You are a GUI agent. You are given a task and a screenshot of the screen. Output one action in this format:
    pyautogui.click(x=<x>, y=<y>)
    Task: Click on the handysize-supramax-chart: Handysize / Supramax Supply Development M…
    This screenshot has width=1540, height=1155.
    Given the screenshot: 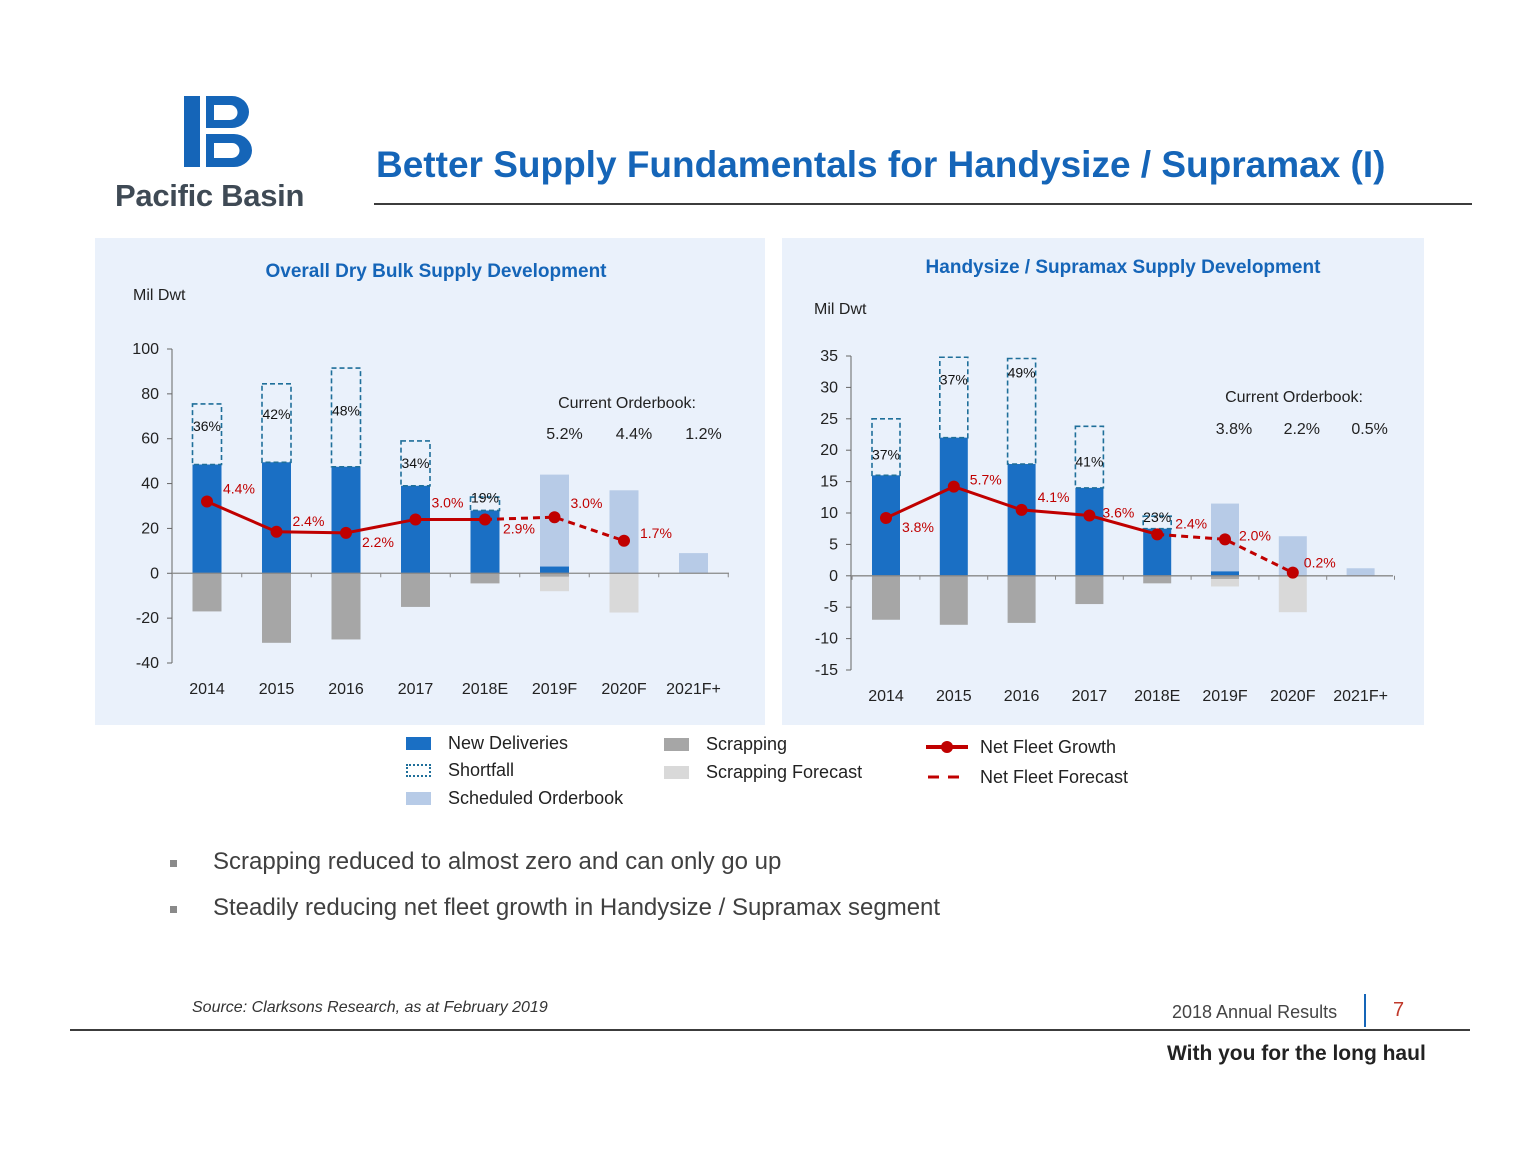 What is the action you would take?
    pyautogui.click(x=1104, y=481)
    